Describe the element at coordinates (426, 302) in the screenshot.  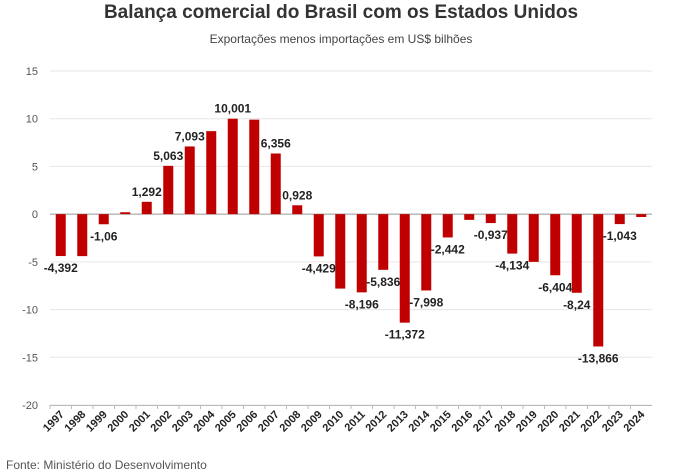
I see `data-label: -7,998` at that location.